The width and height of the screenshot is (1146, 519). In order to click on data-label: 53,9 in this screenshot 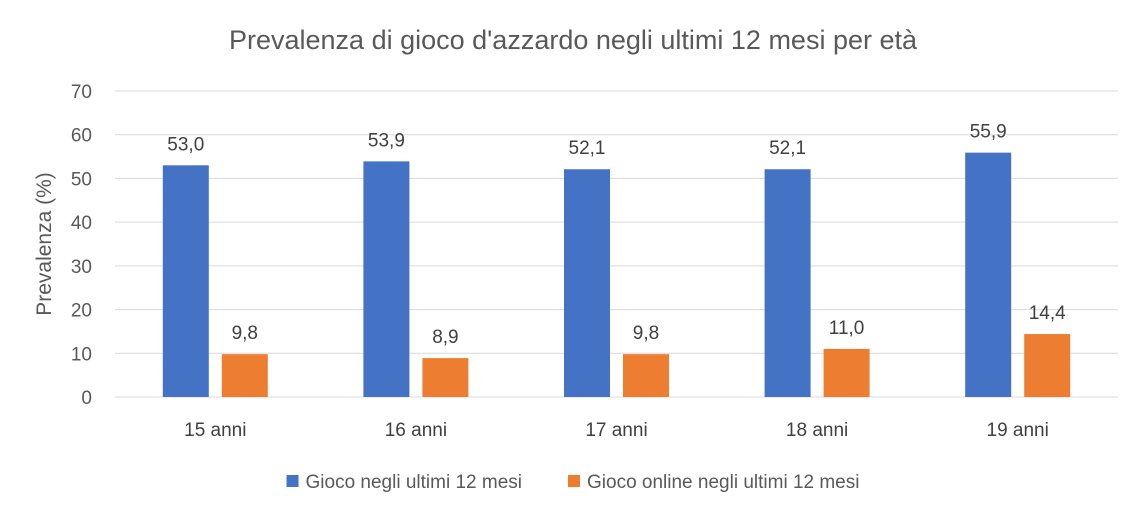, I will do `click(386, 140)`.